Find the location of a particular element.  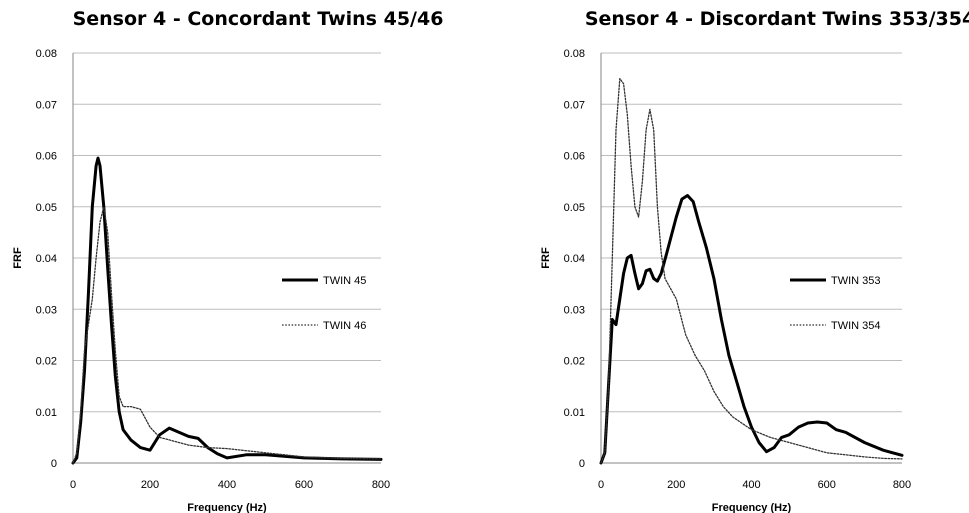

legend-label: TWIN 45 is located at coordinates (344, 281).